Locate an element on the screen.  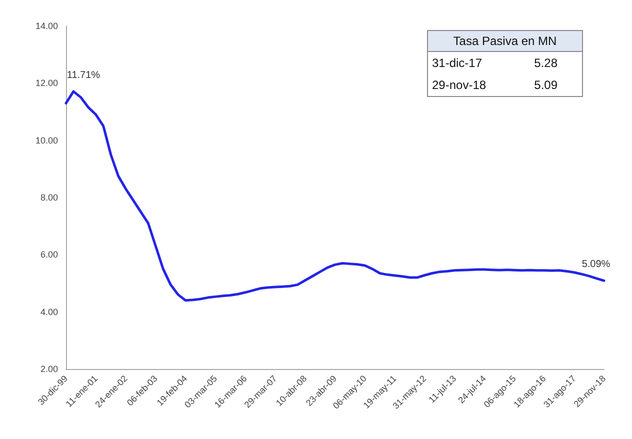
annotation: 29-nov-18 is located at coordinates (459, 85).